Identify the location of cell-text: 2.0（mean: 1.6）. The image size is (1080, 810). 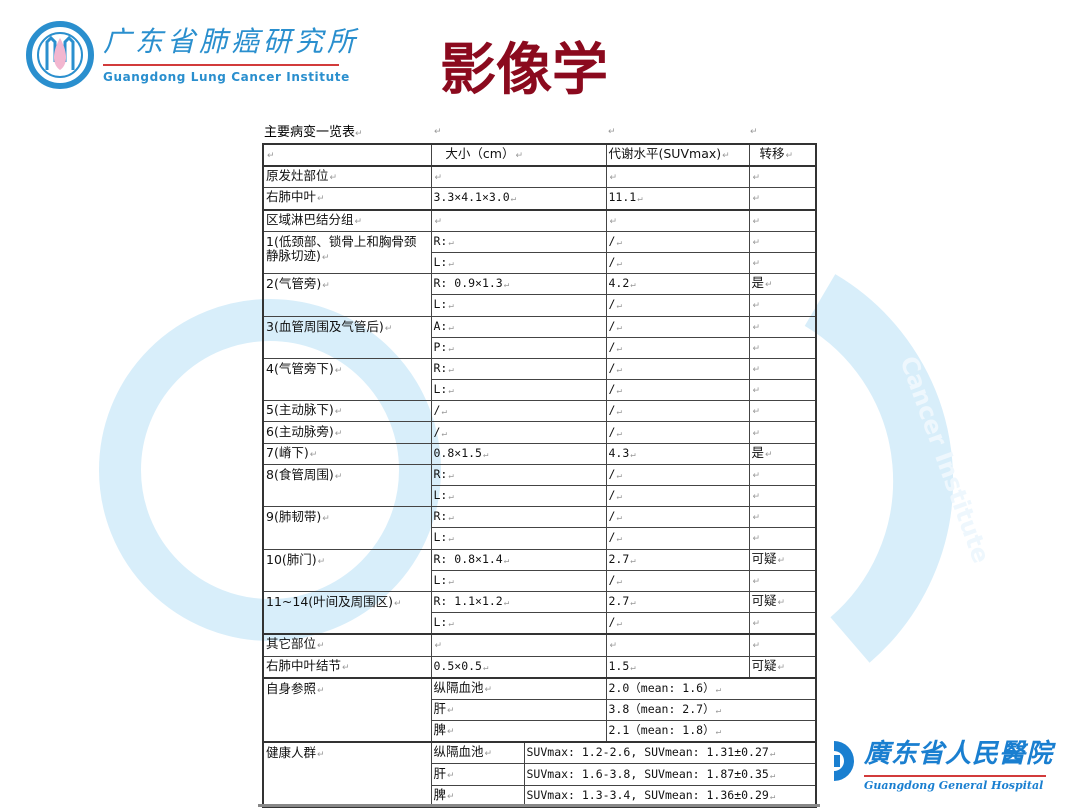
(661, 687).